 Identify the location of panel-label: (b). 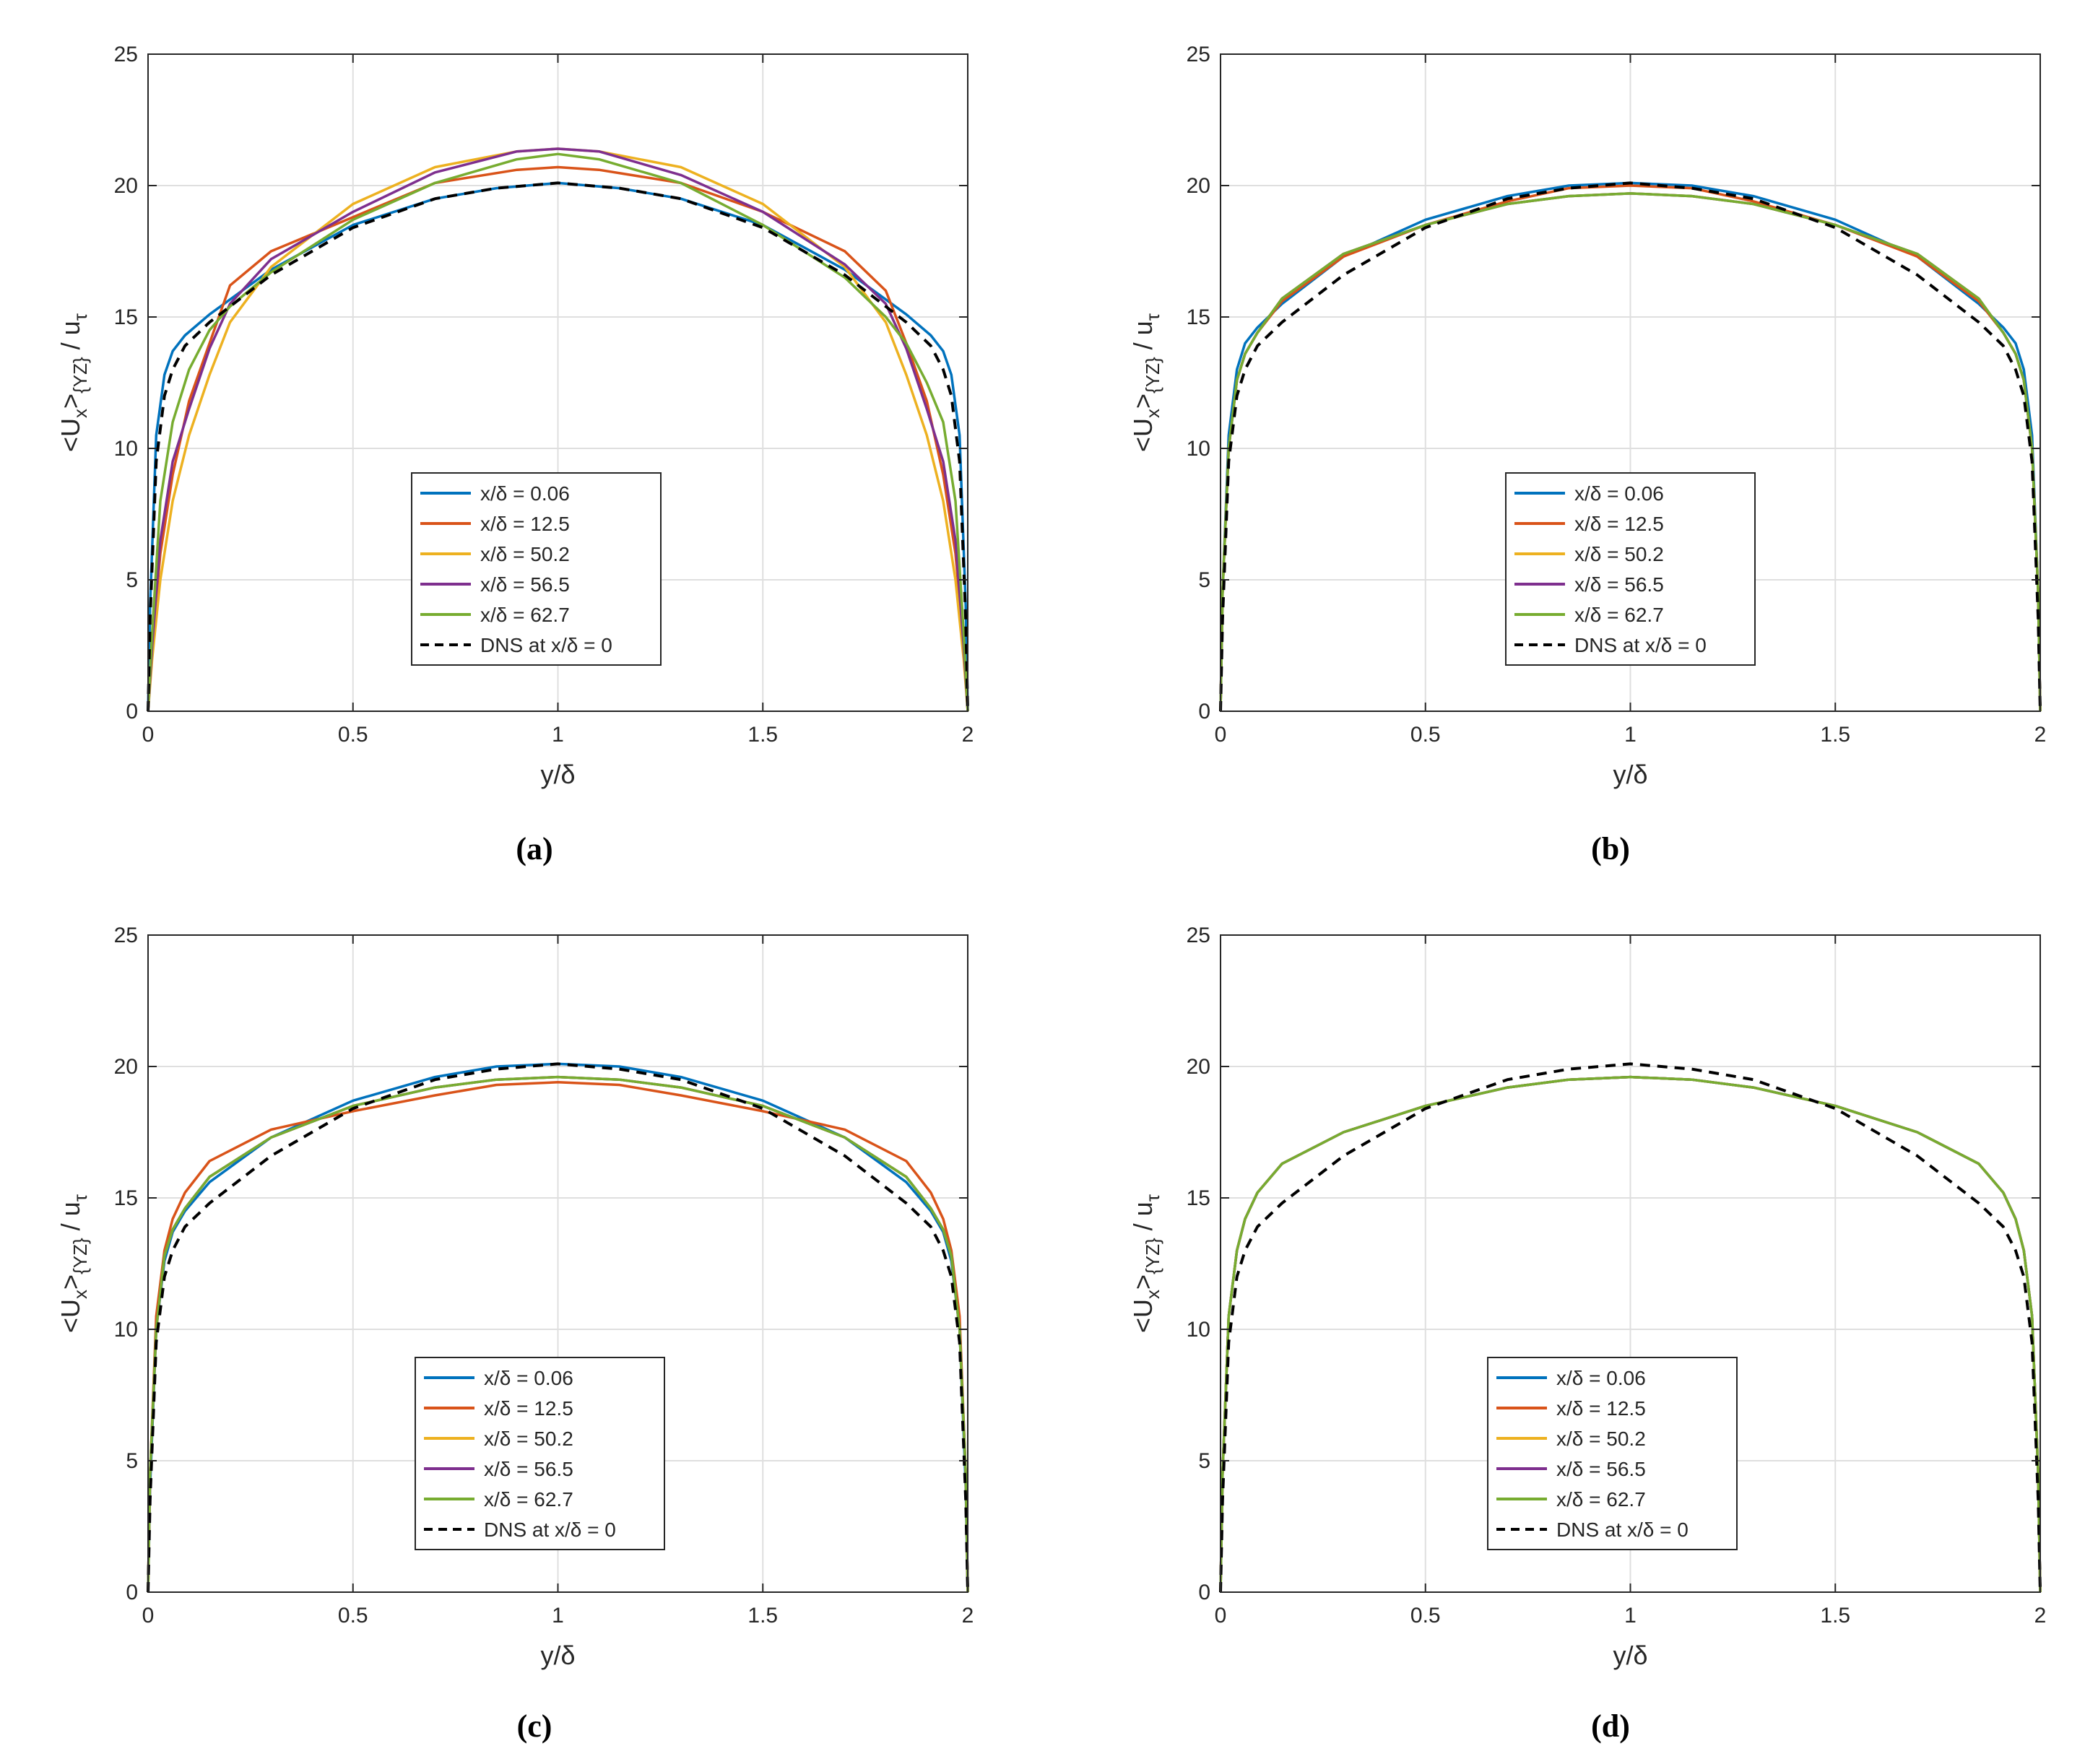
(1610, 848).